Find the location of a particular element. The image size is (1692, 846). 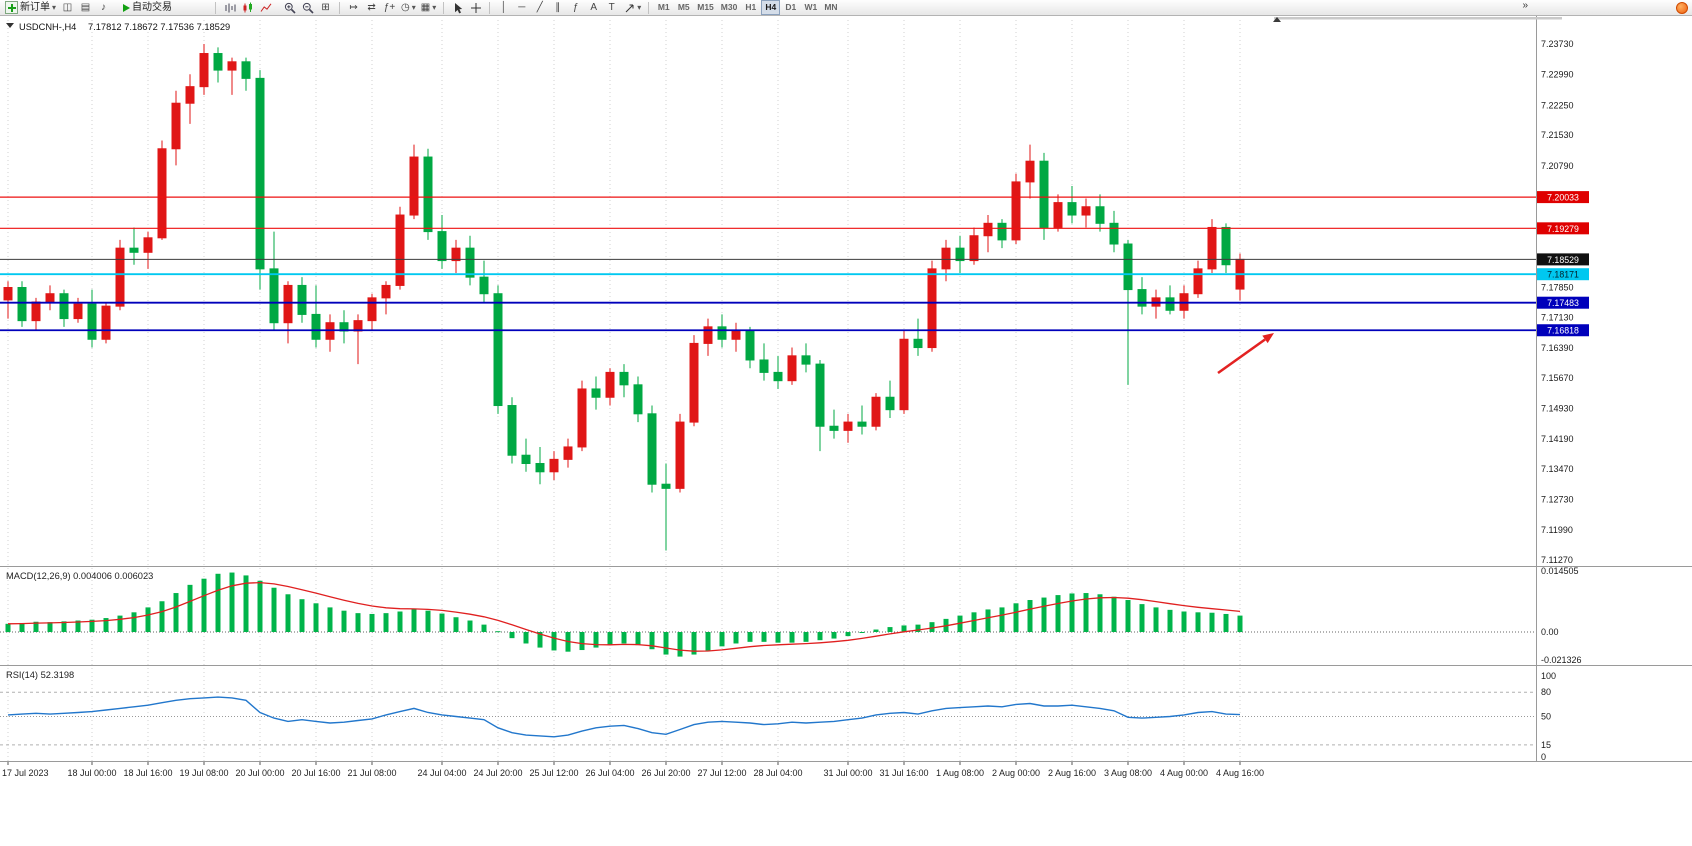

macd-axis-min: -0.021326 is located at coordinates (1561, 660).